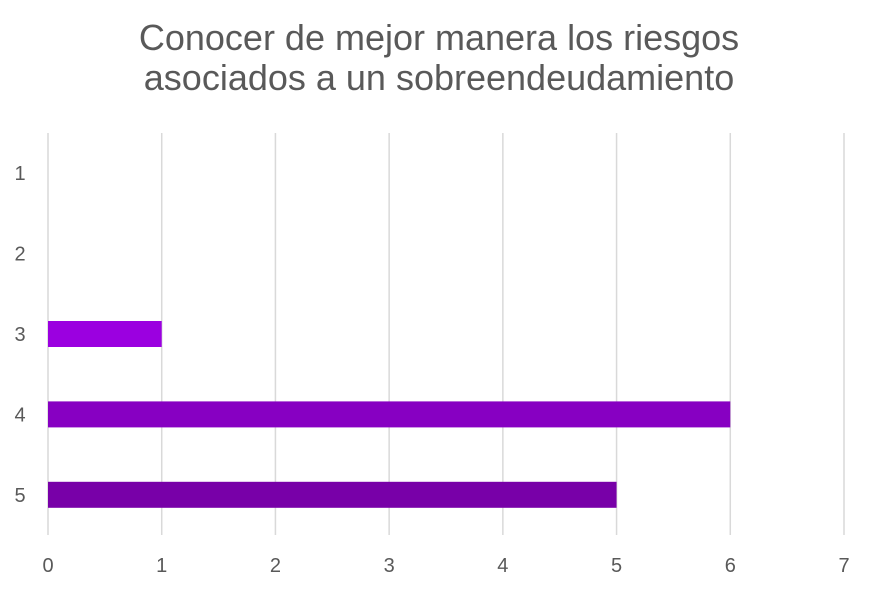 Image resolution: width=878 pixels, height=593 pixels. What do you see at coordinates (161, 566) in the screenshot?
I see `x-tick-label: 1` at bounding box center [161, 566].